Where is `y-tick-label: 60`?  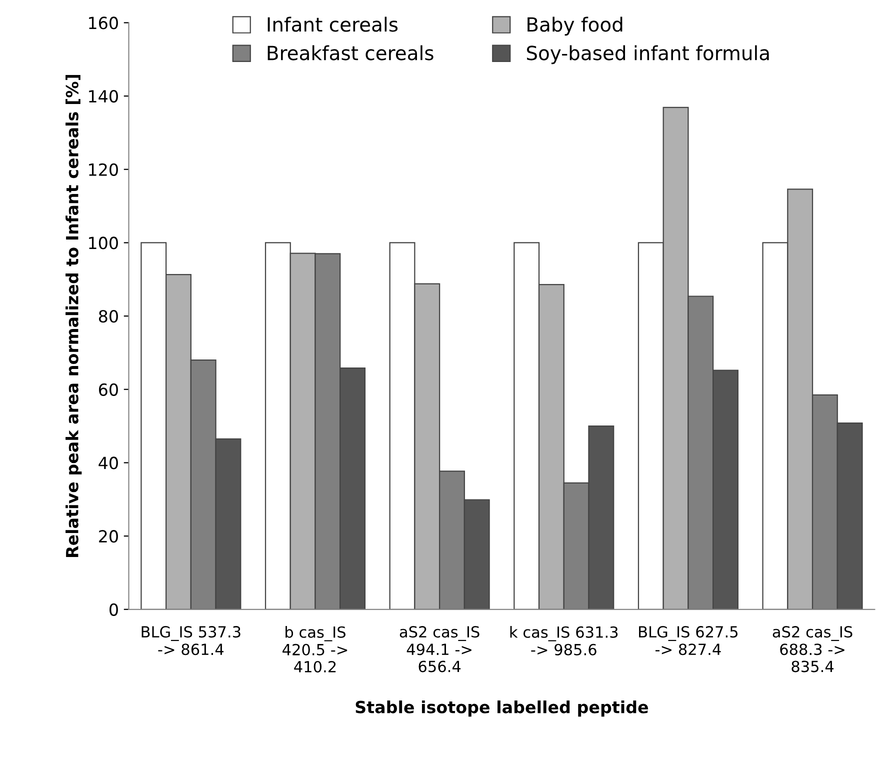 y-tick-label: 60 is located at coordinates (108, 389).